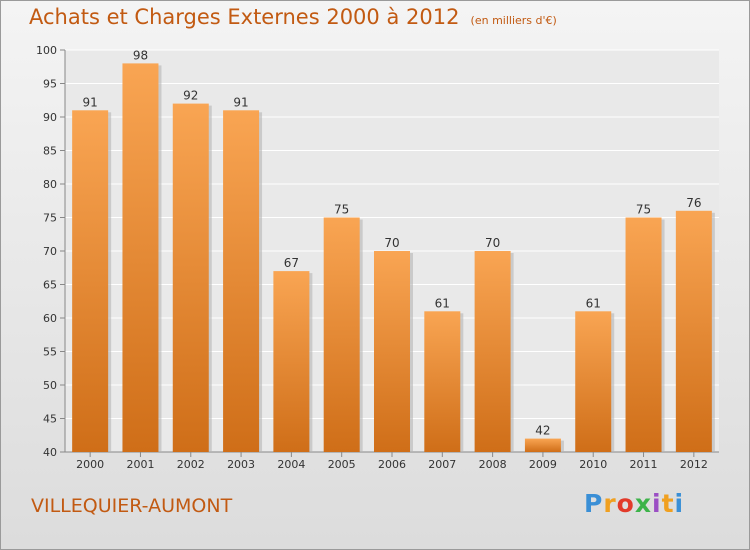  What do you see at coordinates (341, 334) in the screenshot?
I see `bar-2005` at bounding box center [341, 334].